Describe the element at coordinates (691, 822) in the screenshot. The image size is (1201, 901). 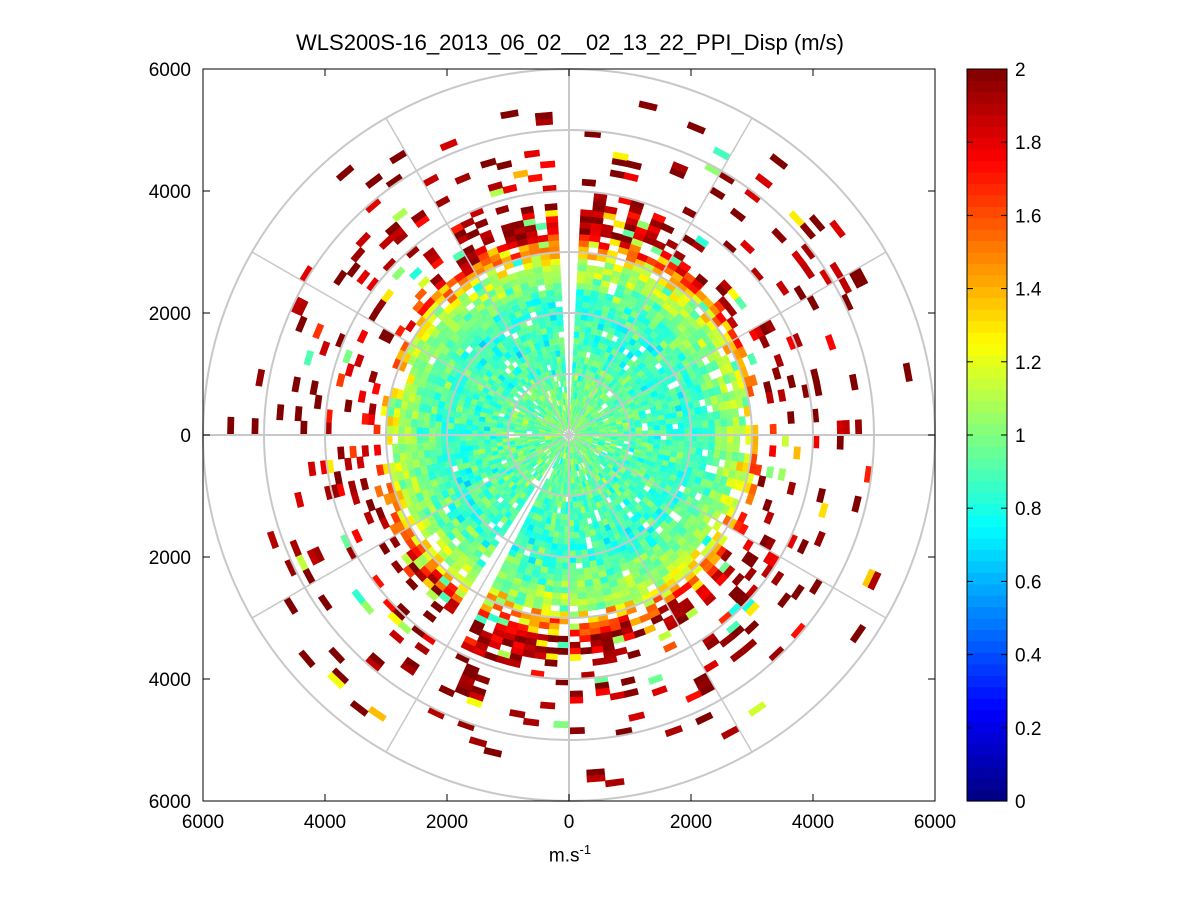
I see `x-tick-label: 2000` at that location.